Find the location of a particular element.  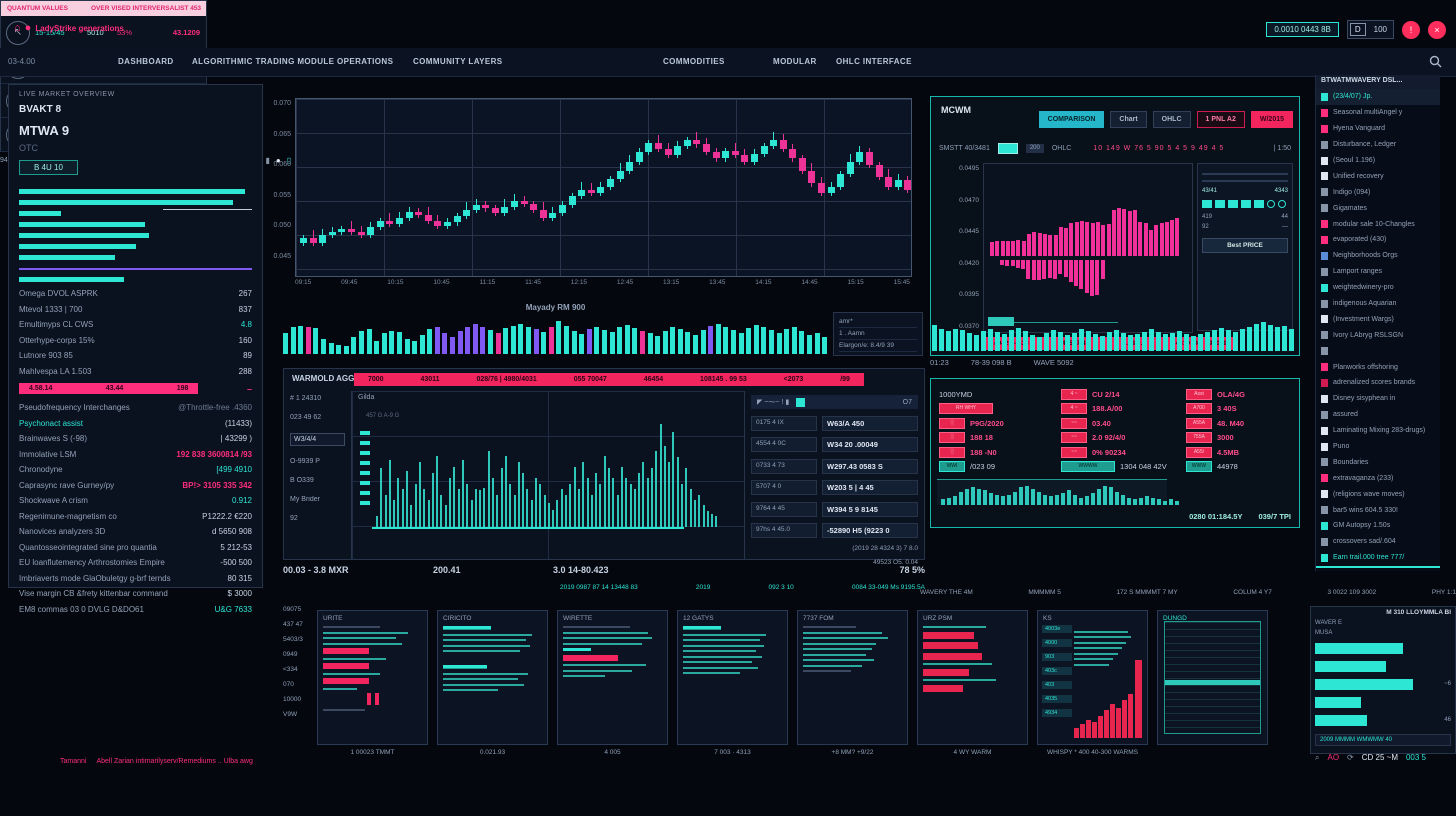

button-chart: Chart is located at coordinates (1128, 119).